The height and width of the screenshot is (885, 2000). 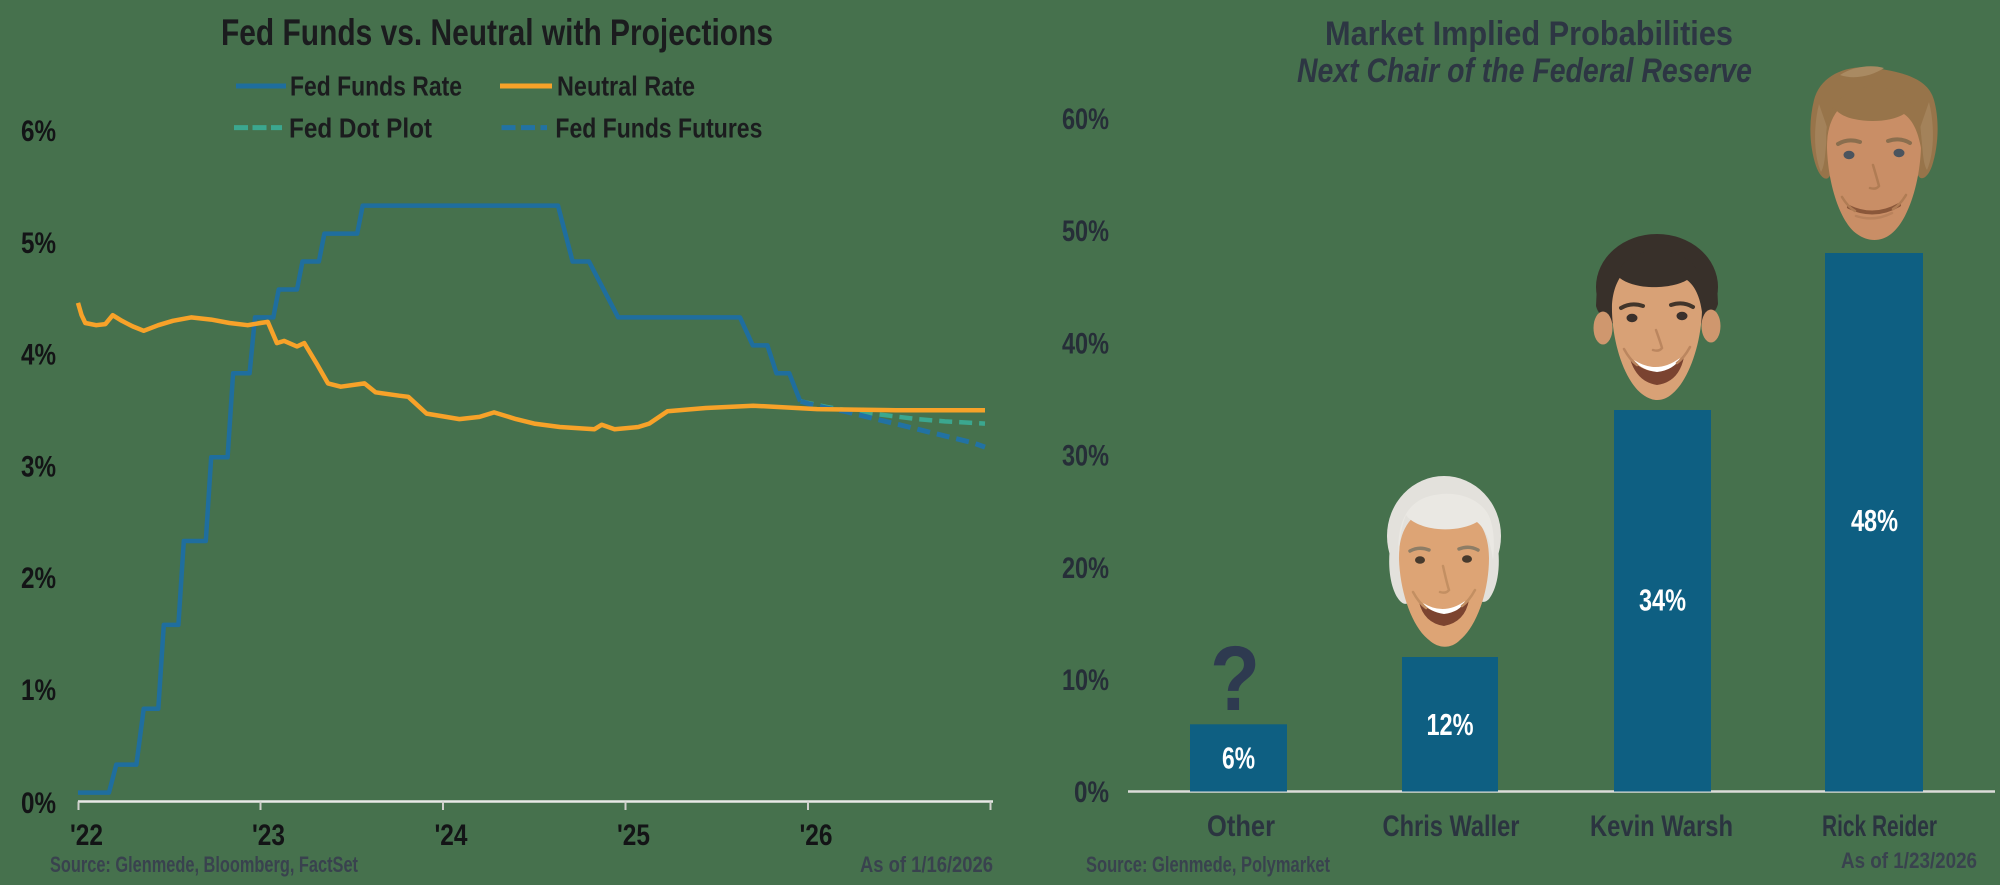 What do you see at coordinates (1085, 343) in the screenshot?
I see `svg-text: 40%` at bounding box center [1085, 343].